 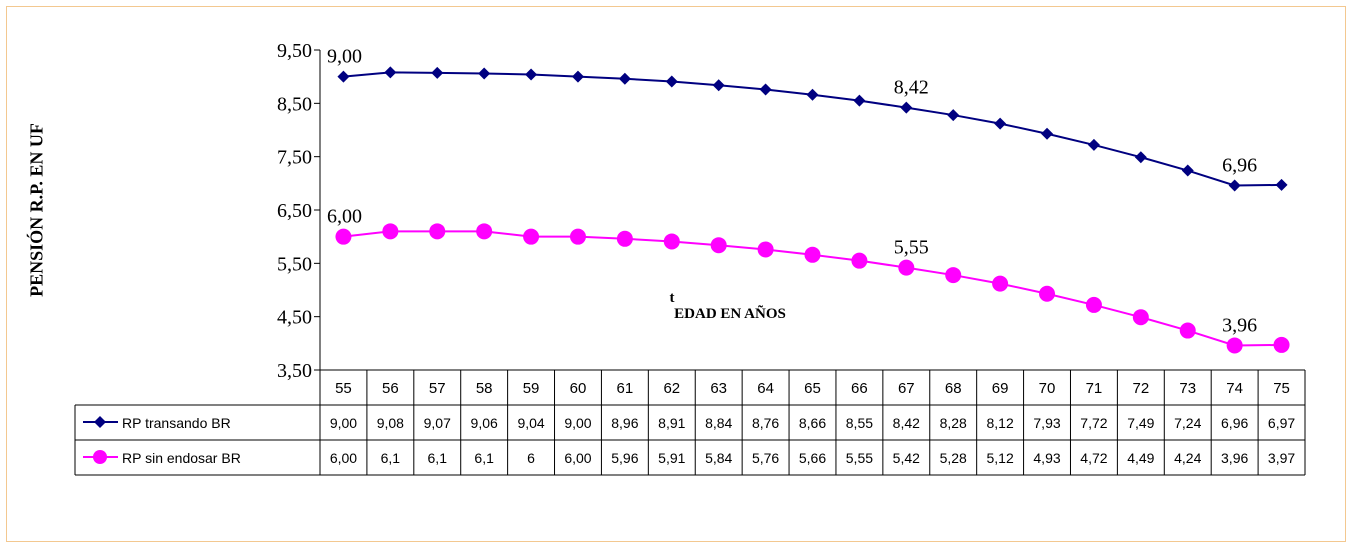 I want to click on x-tick-label: 68, so click(x=953, y=388).